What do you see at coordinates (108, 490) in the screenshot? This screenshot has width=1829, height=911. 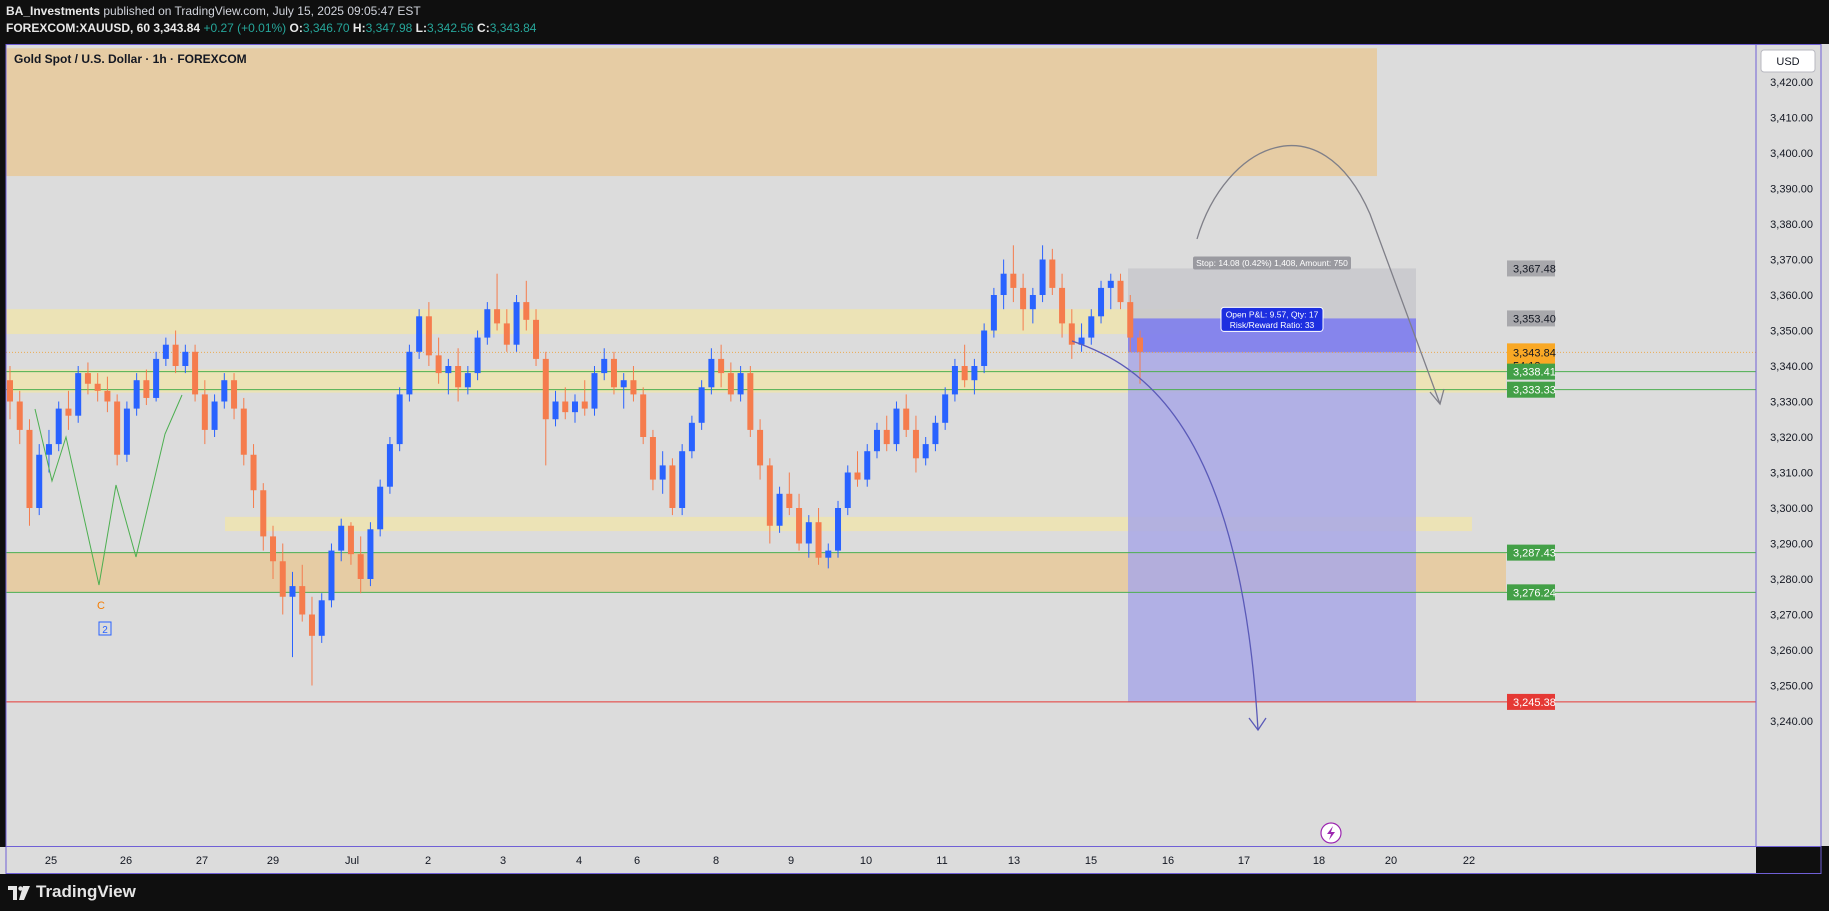 I see `elliott-wave-line` at bounding box center [108, 490].